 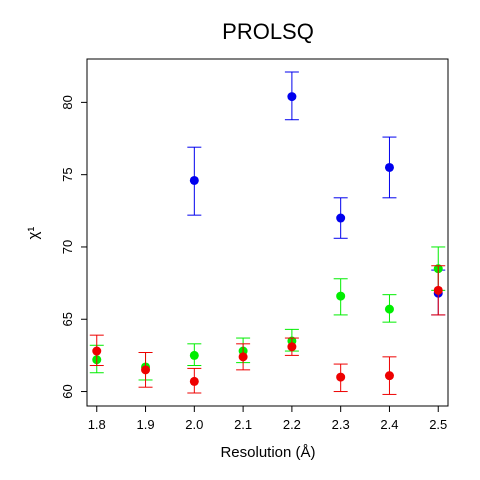 What do you see at coordinates (33, 233) in the screenshot?
I see `y-axis-title: χ¹` at bounding box center [33, 233].